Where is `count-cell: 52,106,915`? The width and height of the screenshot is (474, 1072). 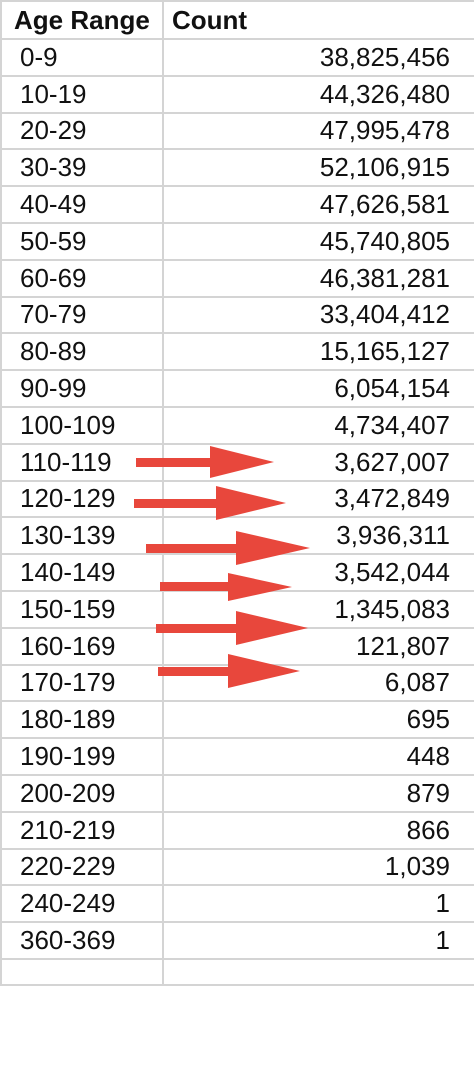
count-cell: 52,106,915 is located at coordinates (318, 168).